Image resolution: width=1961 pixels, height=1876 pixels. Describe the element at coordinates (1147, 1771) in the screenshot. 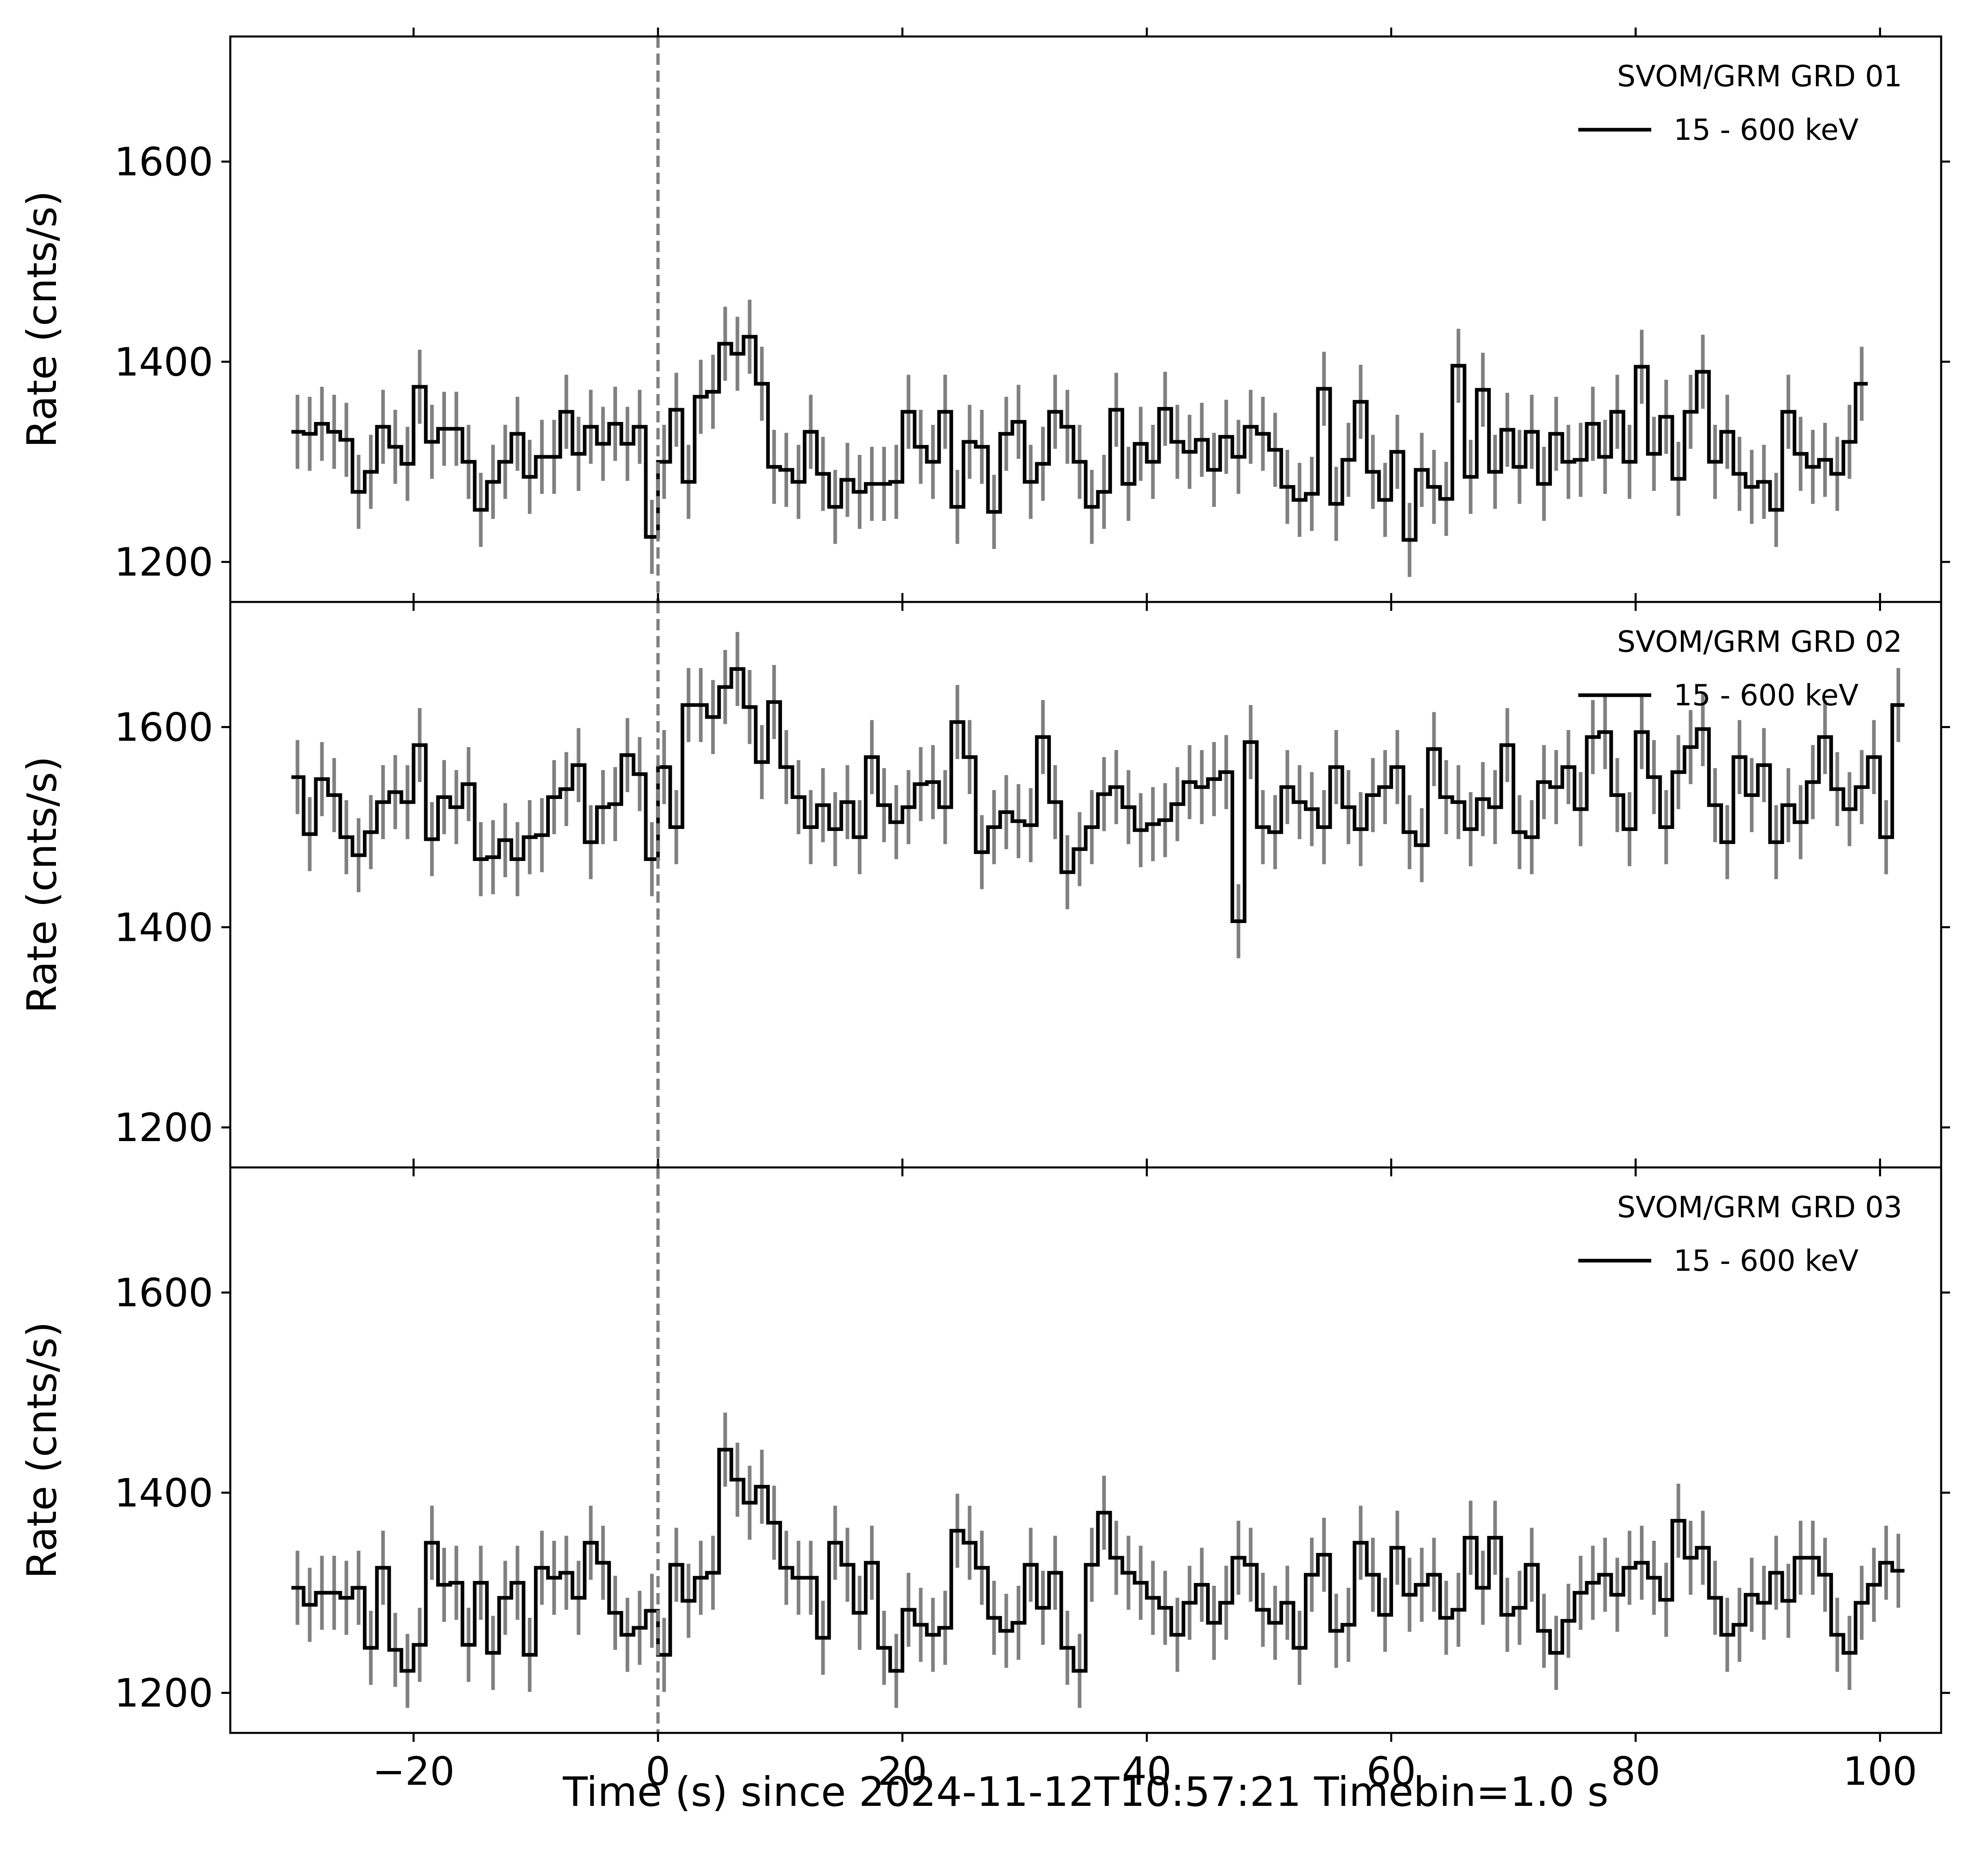

I see `x-tick-label: 40` at that location.